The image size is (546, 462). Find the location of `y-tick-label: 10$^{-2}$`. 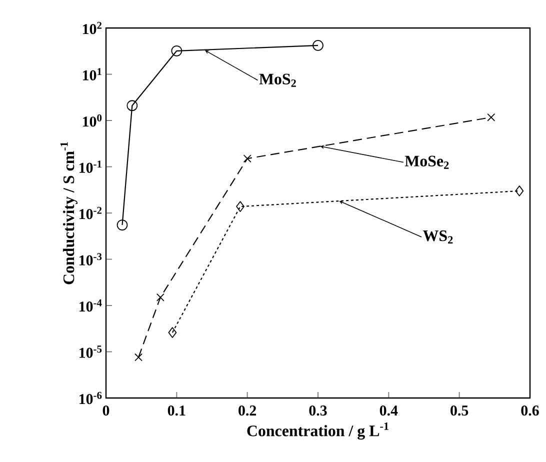

y-tick-label: 10$^{-2}$ is located at coordinates (91, 213).